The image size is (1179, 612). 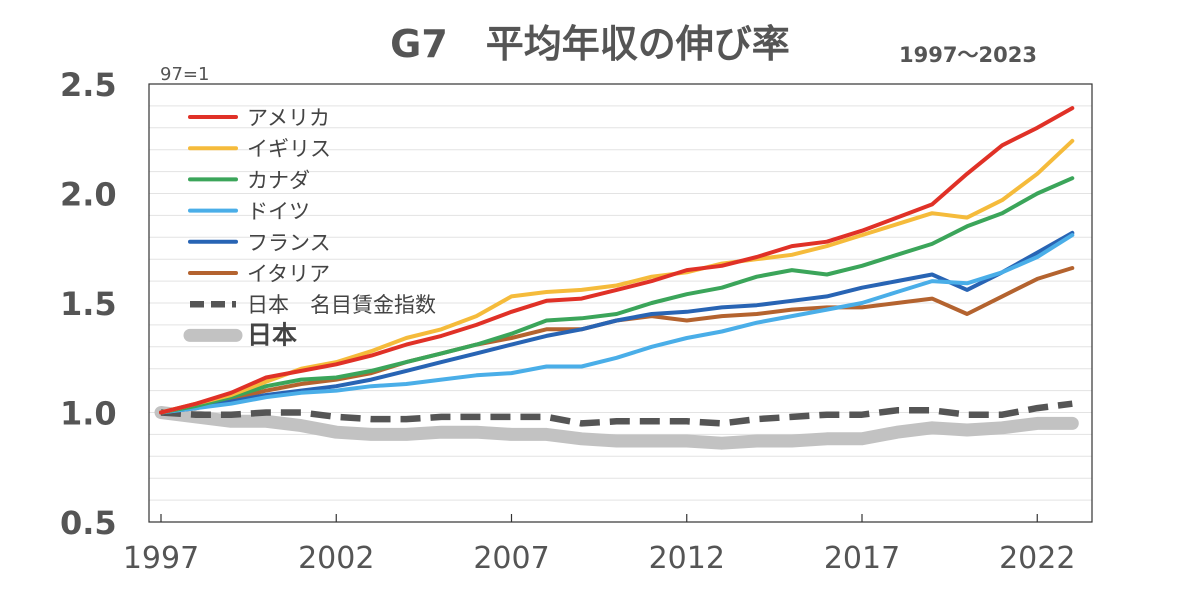 I want to click on y-axis: 0.5 1.0 1.5 2.0 2.5, so click(x=88, y=304).